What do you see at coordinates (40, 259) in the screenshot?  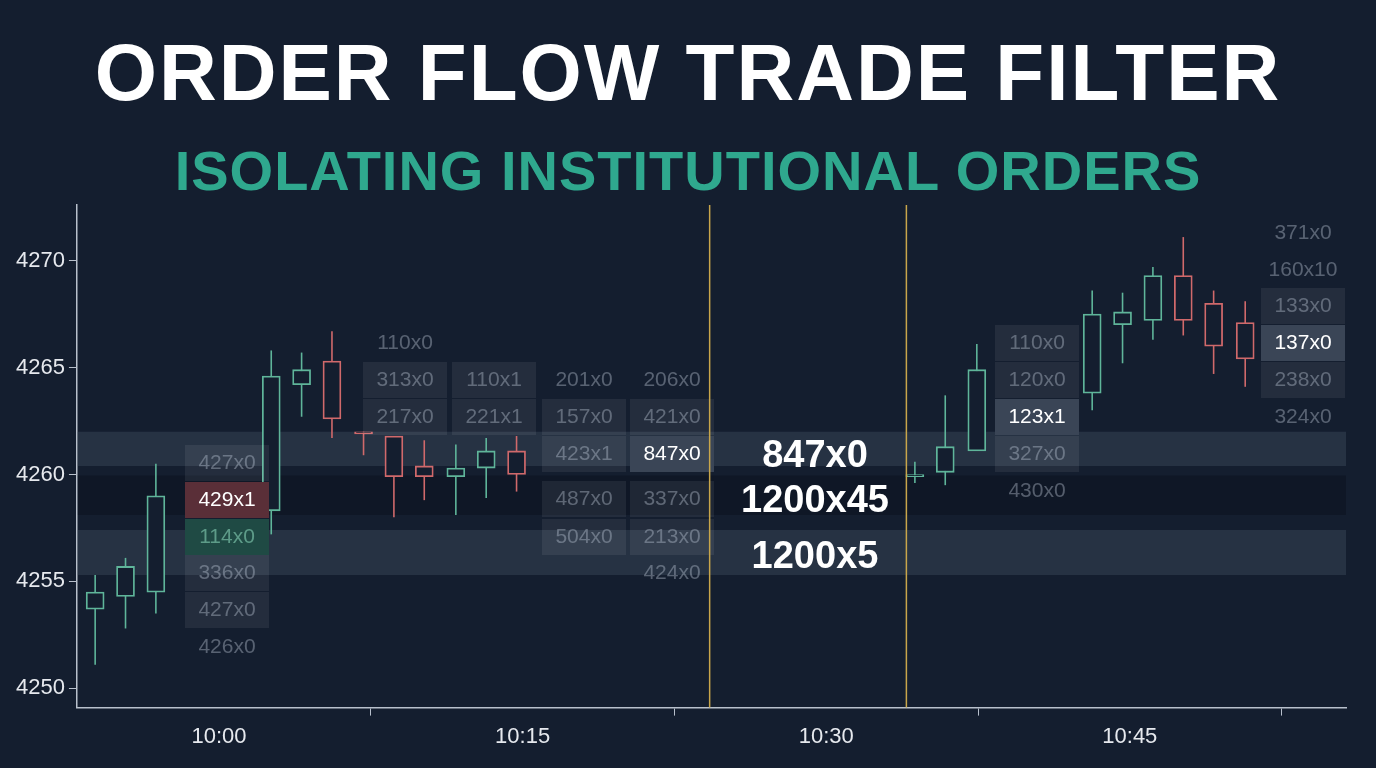 I see `y-tick-label: 4270` at bounding box center [40, 259].